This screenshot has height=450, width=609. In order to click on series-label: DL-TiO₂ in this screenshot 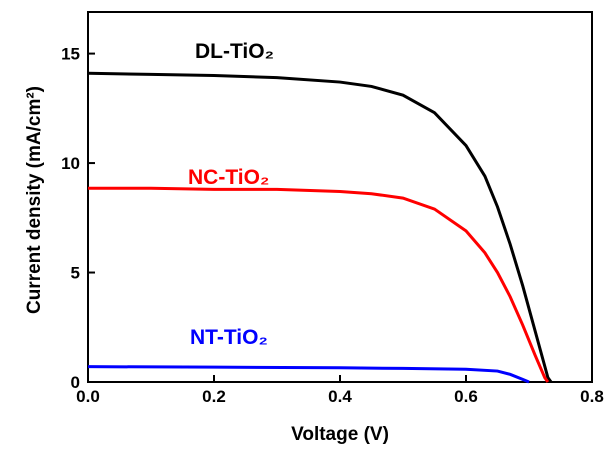, I will do `click(234, 51)`.